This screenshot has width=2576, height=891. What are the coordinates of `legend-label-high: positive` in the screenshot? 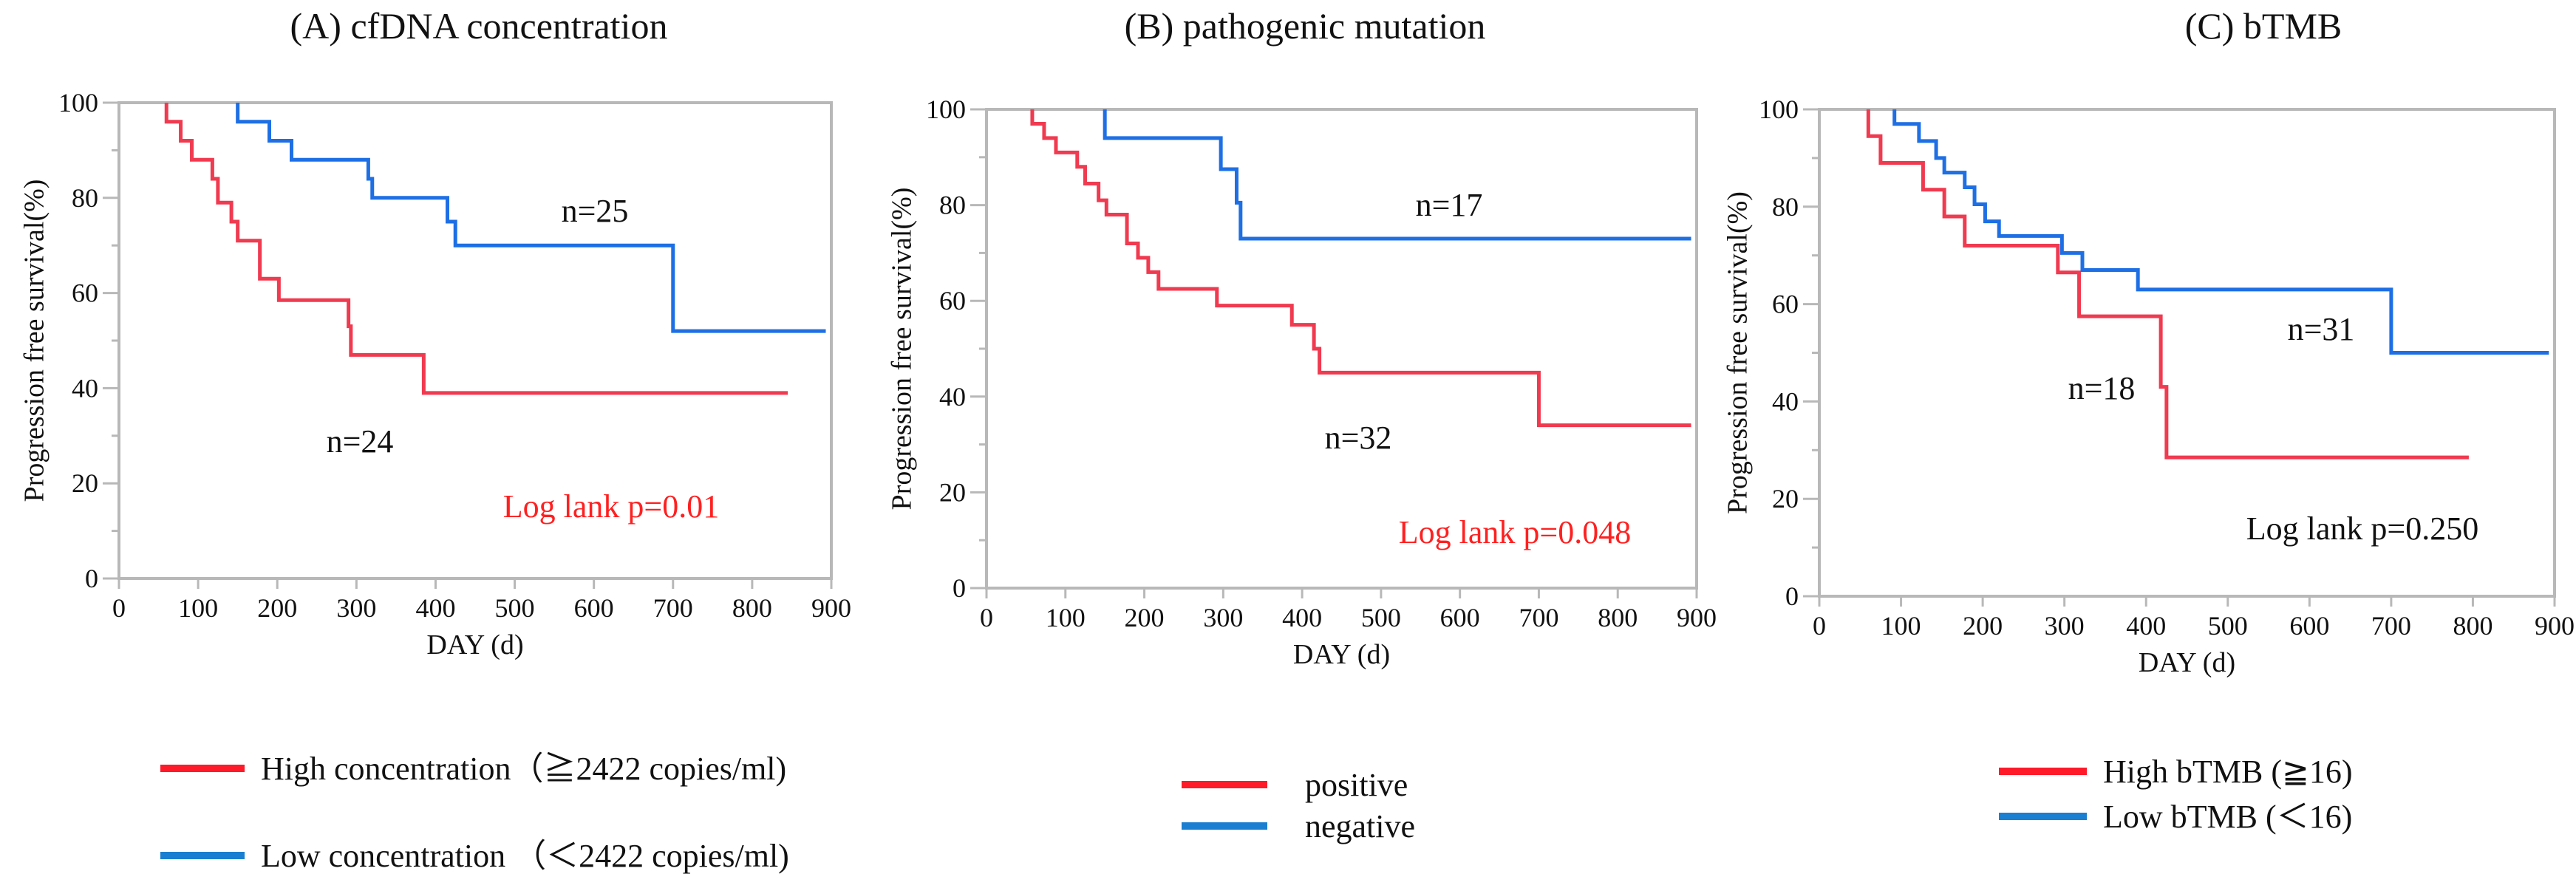 It's located at (1356, 785).